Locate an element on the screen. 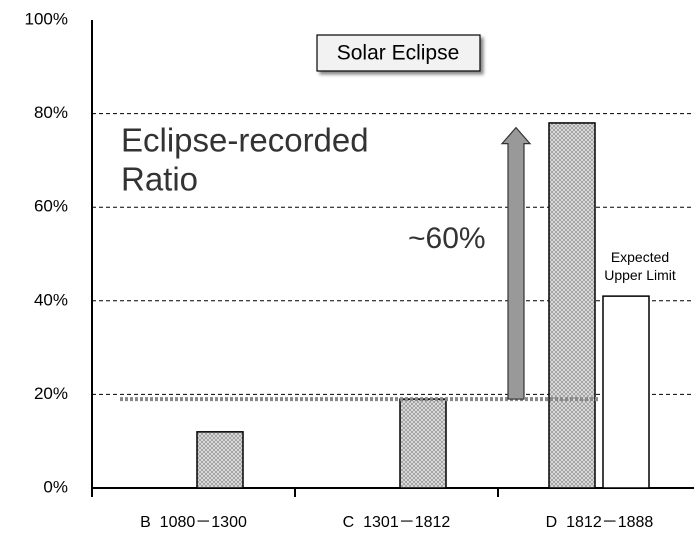 The height and width of the screenshot is (536, 694). y-tick-label: 60% is located at coordinates (51, 206).